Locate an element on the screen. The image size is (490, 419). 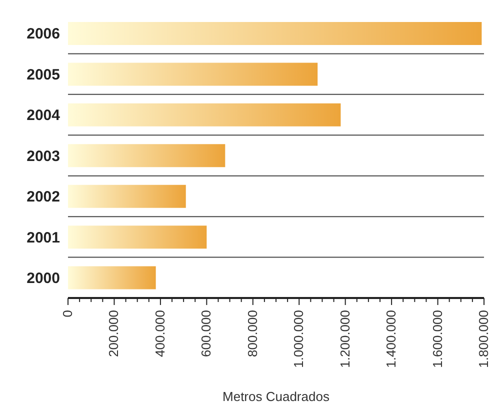
x-tick-label: 1.000.000 is located at coordinates (298, 339).